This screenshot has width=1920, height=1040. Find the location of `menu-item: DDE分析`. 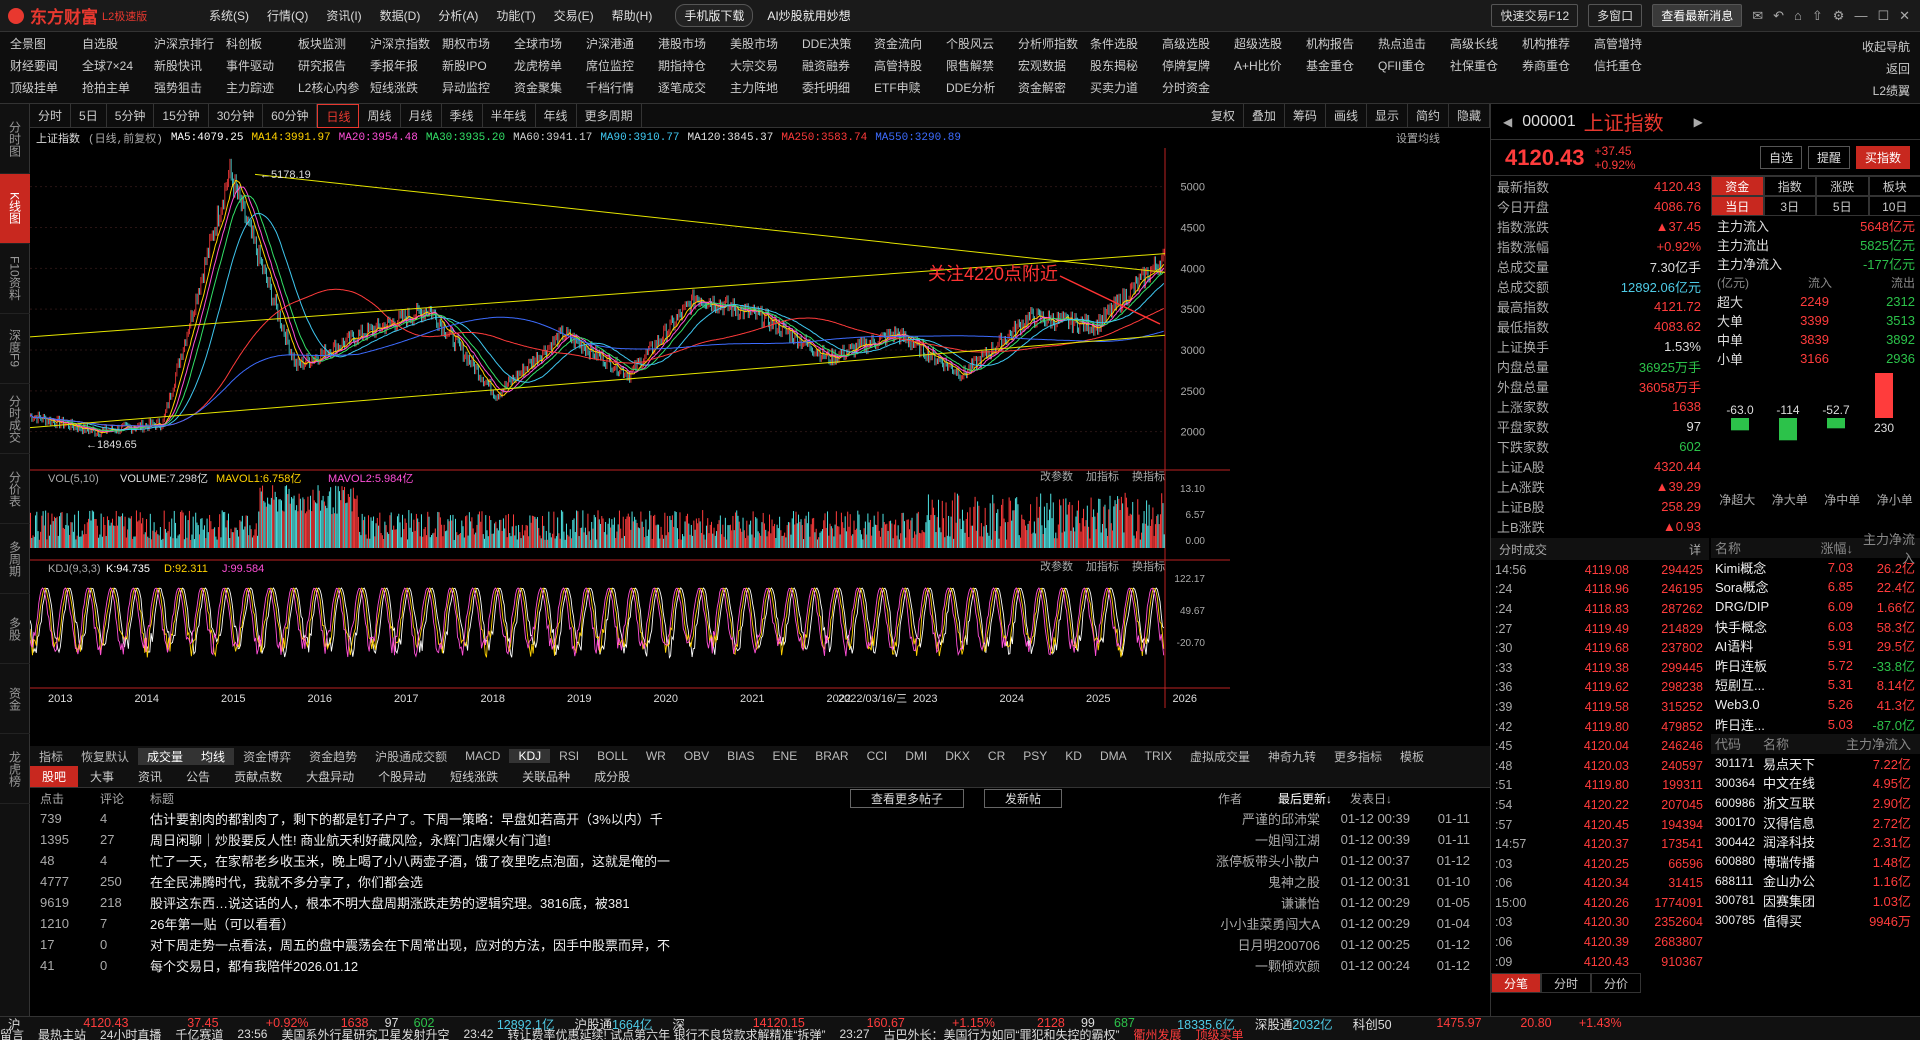

menu-item: DDE分析 is located at coordinates (971, 87).